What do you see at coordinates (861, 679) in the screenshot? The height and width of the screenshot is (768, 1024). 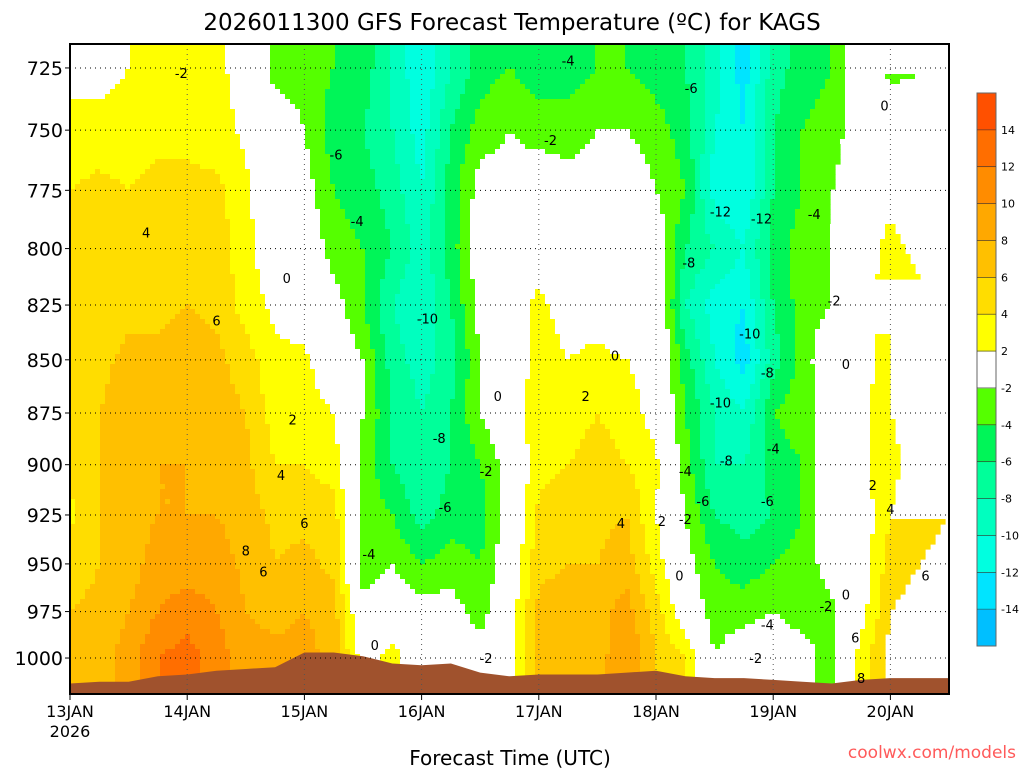 I see `contour-label: 8` at bounding box center [861, 679].